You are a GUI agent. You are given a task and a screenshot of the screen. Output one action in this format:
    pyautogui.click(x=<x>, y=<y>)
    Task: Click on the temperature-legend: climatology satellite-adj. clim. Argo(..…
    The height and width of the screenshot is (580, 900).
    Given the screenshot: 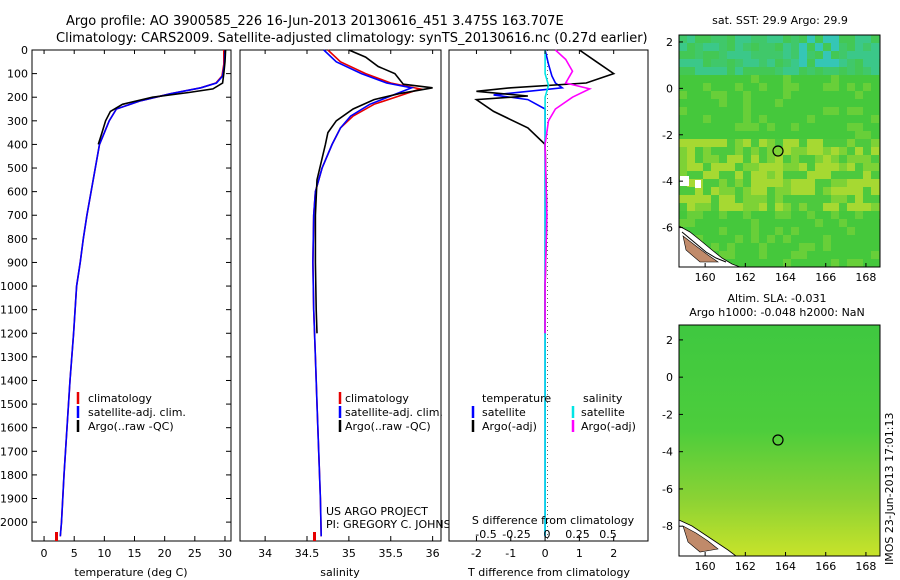 What is the action you would take?
    pyautogui.click(x=131, y=412)
    